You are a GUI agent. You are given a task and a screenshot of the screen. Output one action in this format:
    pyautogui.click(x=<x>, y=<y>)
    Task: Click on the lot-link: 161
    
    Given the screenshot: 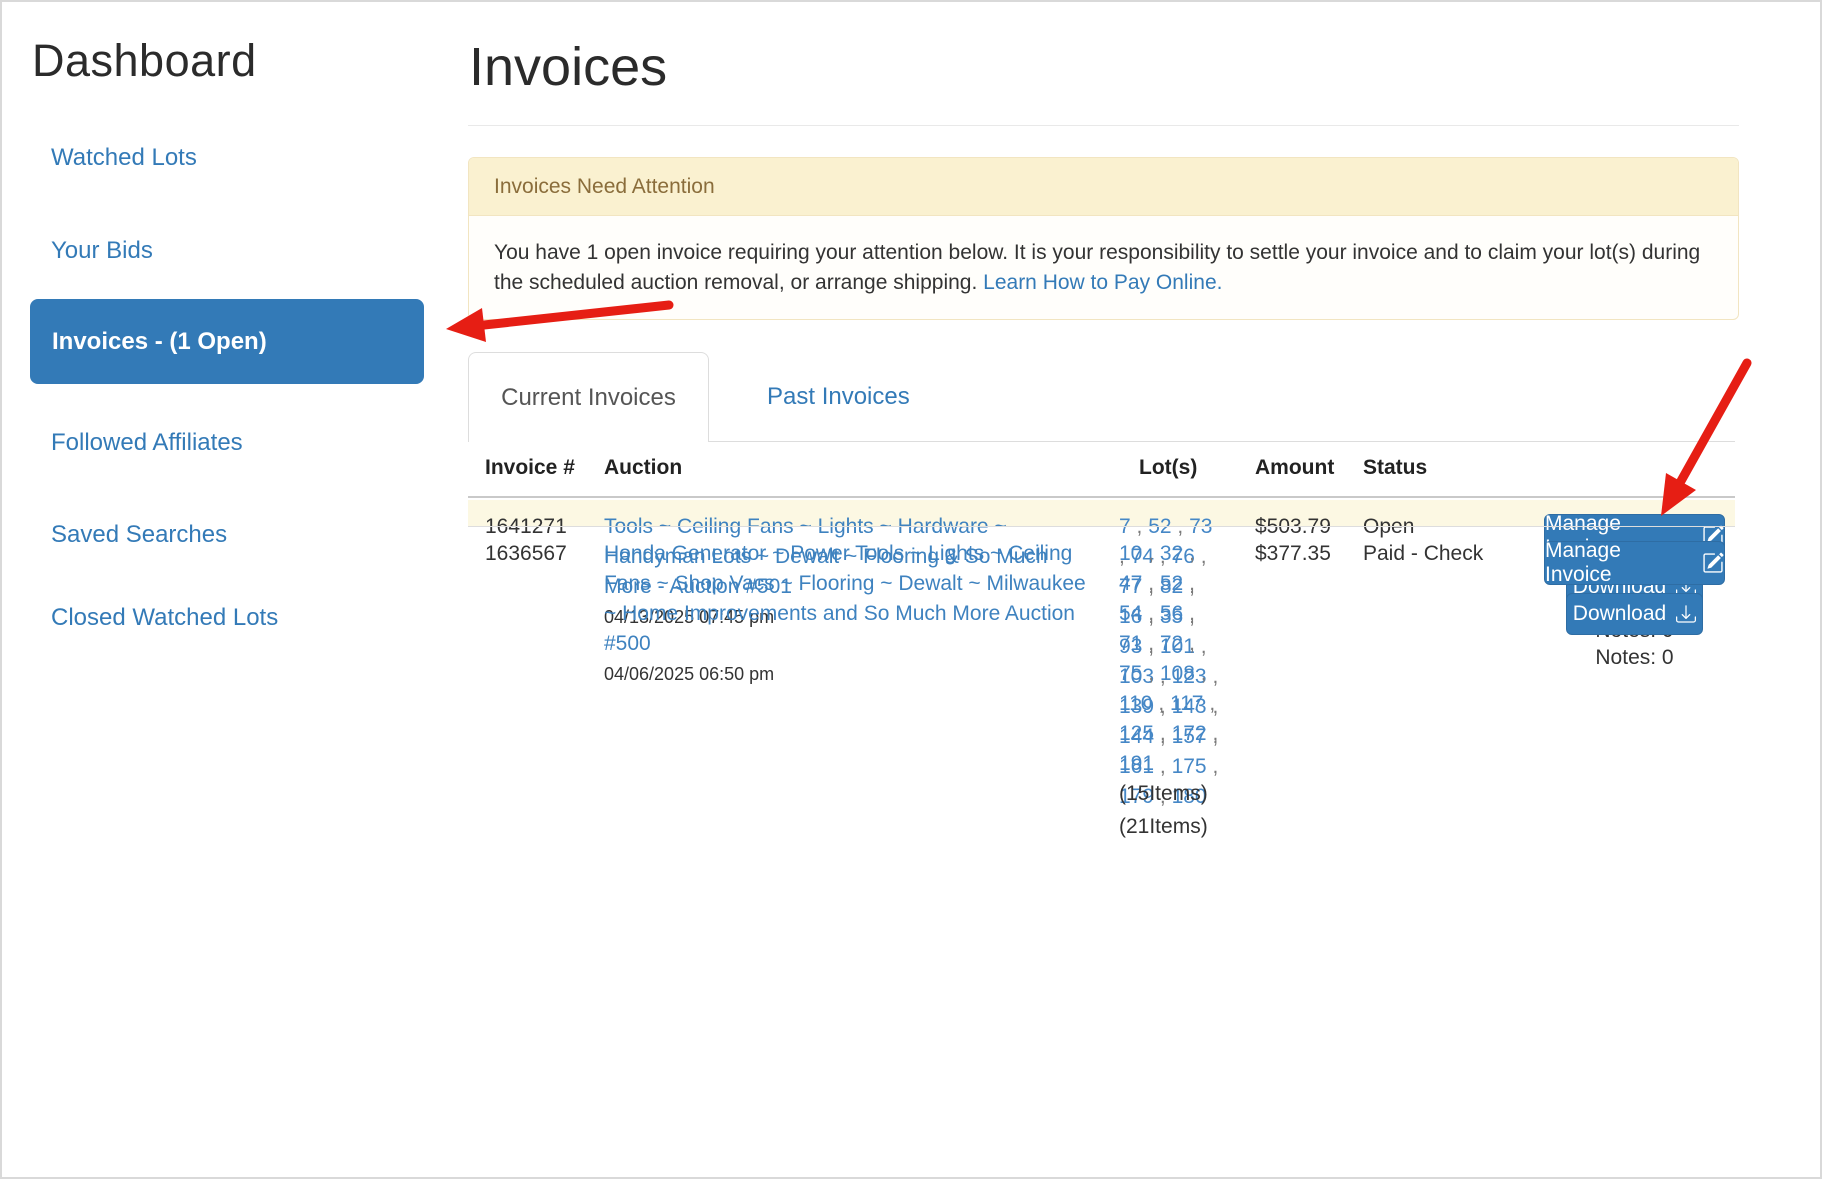 What is the action you would take?
    pyautogui.click(x=1137, y=766)
    